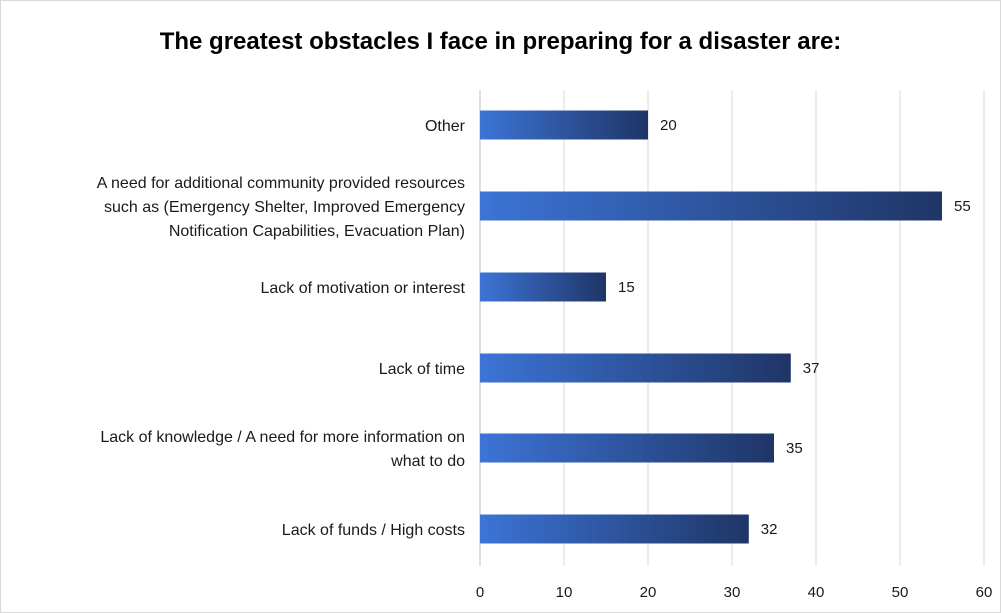 Image resolution: width=1001 pixels, height=613 pixels. What do you see at coordinates (648, 592) in the screenshot?
I see `x-tick-label: 20` at bounding box center [648, 592].